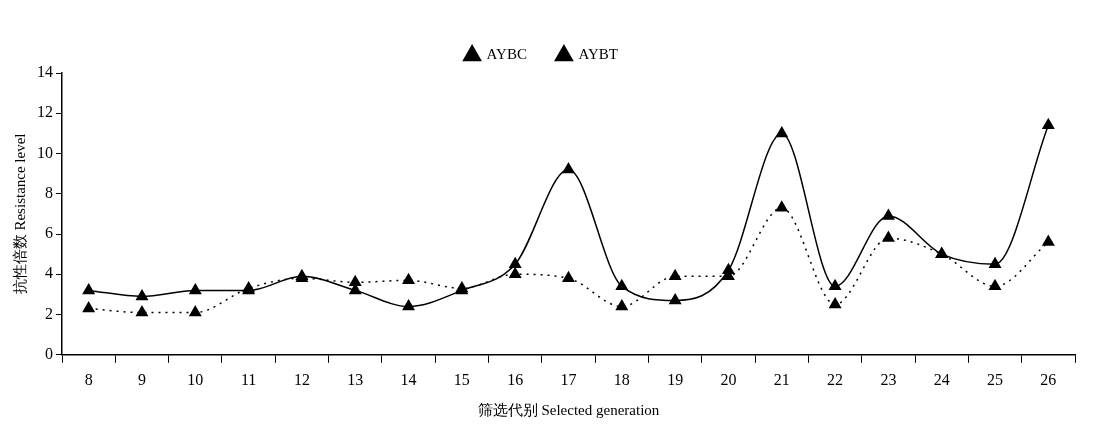 This screenshot has height=432, width=1103. What do you see at coordinates (49, 233) in the screenshot?
I see `y-tick-label: 6` at bounding box center [49, 233].